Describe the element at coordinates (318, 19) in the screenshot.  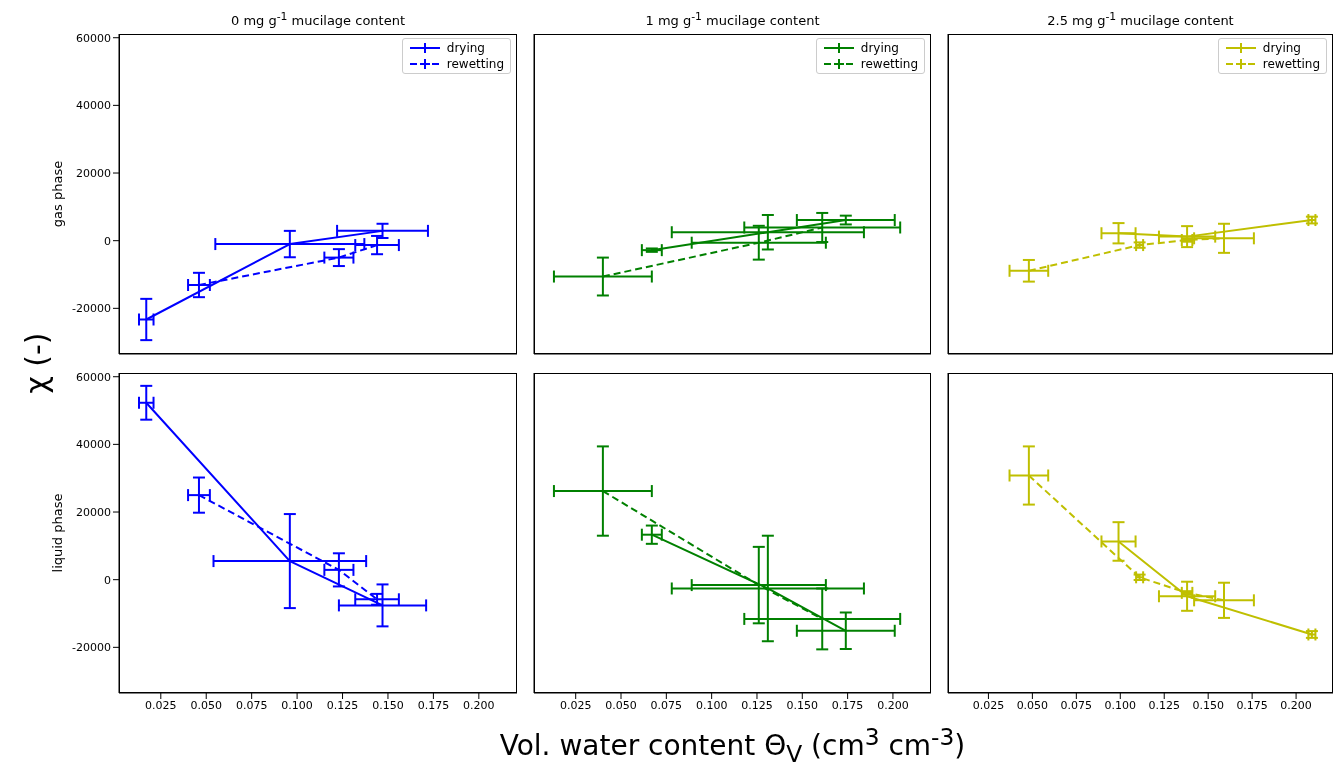
I see `chart-title: 0 mg g$^{-1}$ mucilage content` at that location.